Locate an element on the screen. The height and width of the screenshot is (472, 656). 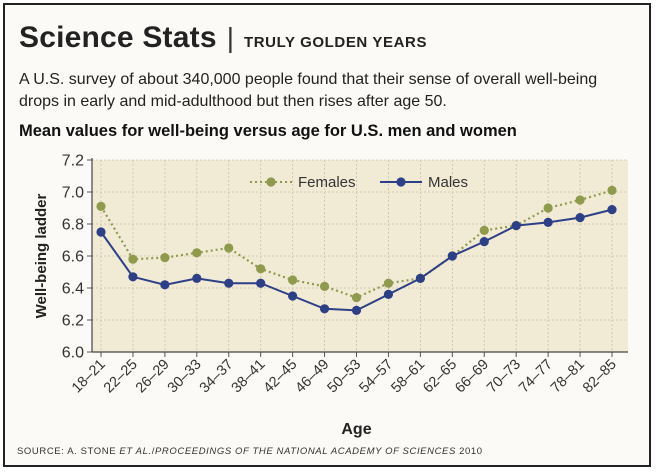
y-tick-label: 7.0 is located at coordinates (73, 193).